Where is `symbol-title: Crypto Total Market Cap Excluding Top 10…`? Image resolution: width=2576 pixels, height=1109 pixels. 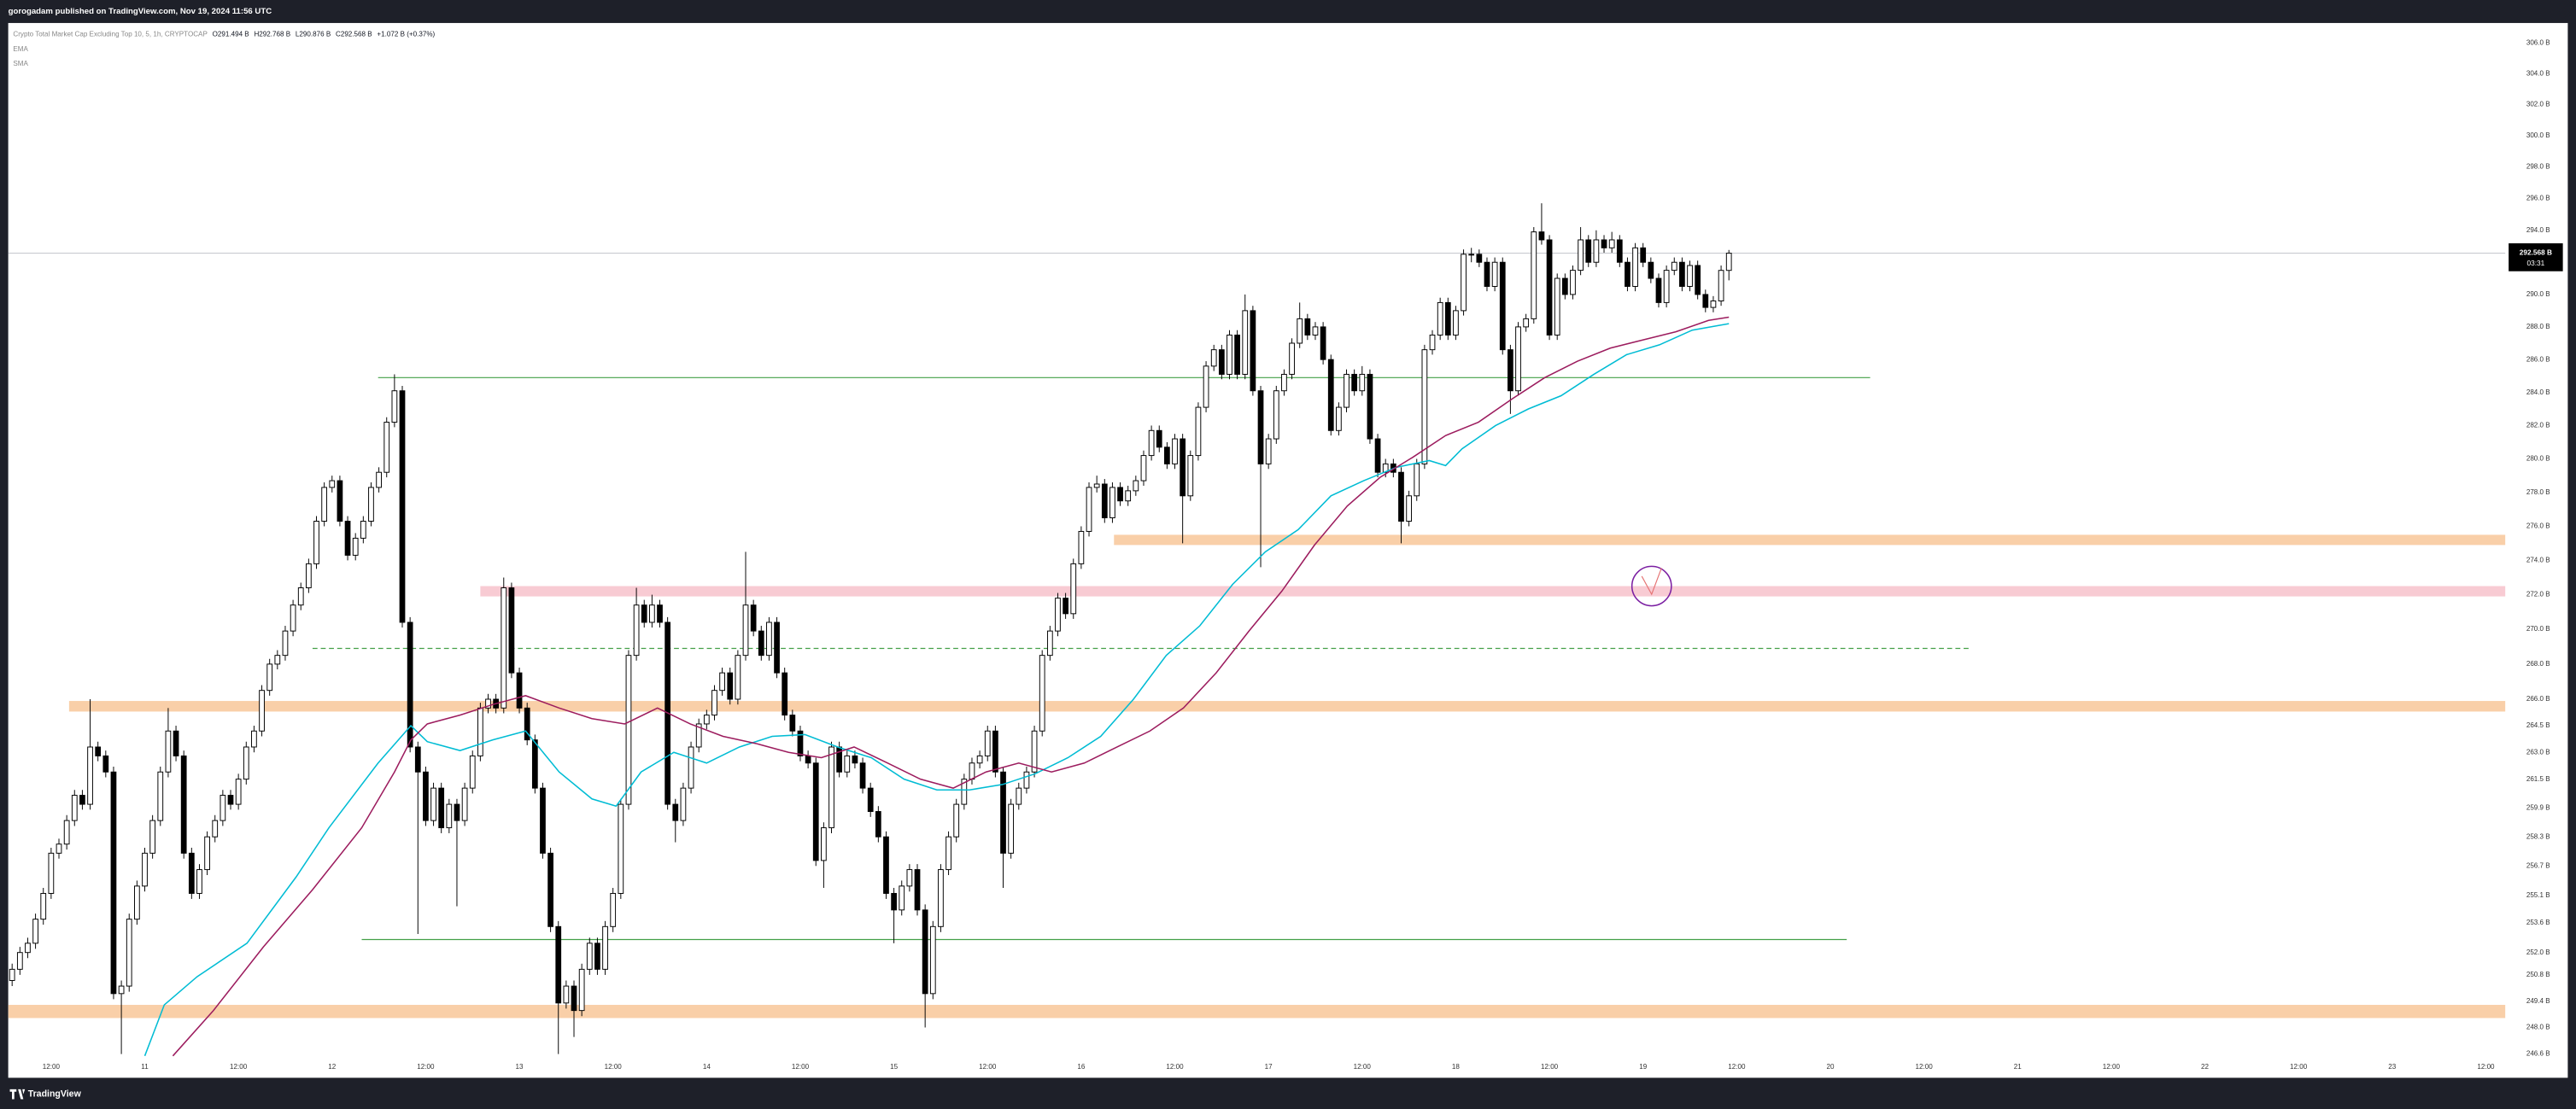
symbol-title: Crypto Total Market Cap Excluding Top 10… is located at coordinates (110, 34).